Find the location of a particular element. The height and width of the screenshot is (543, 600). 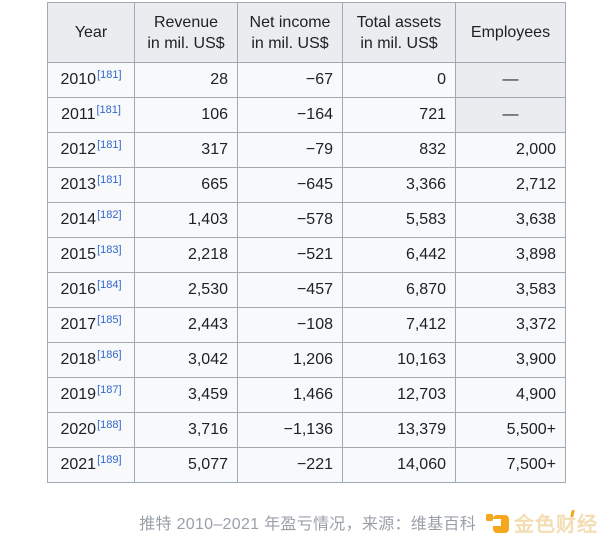

net-income-cell: −108 is located at coordinates (290, 325).